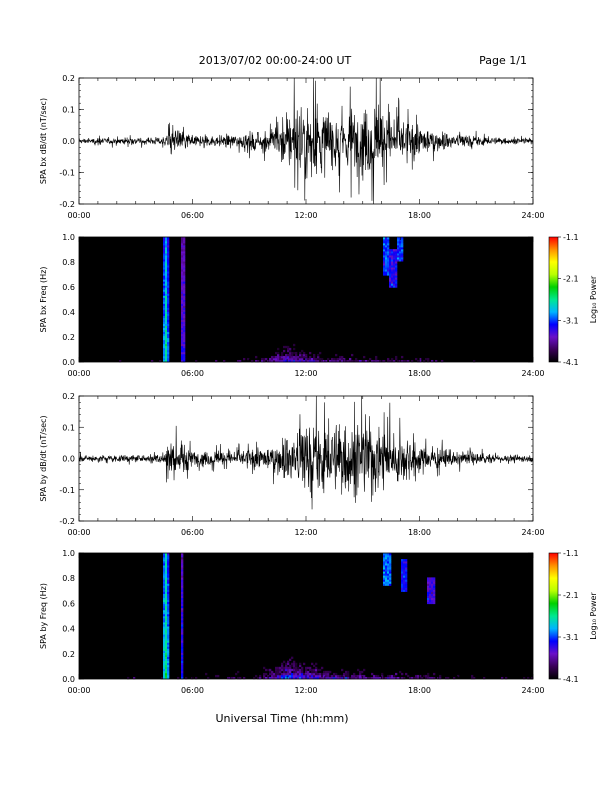 The height and width of the screenshot is (792, 612). What do you see at coordinates (43, 458) in the screenshot?
I see `y-axis-label: SPA by dB/dt (nT/sec)` at bounding box center [43, 458].